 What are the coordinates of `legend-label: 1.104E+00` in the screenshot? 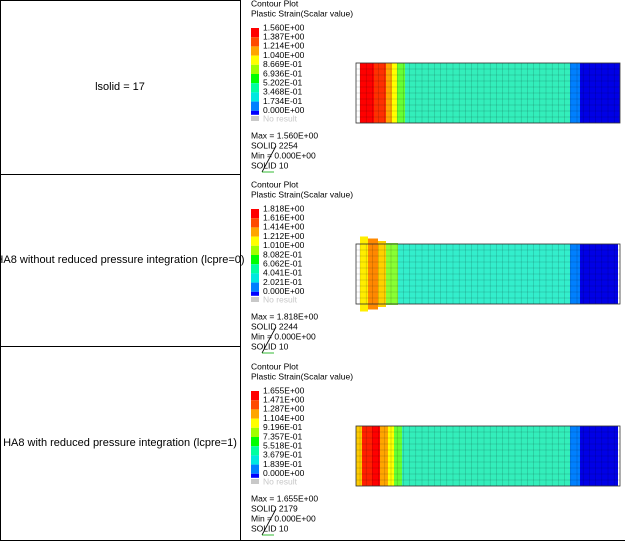 It's located at (284, 418).